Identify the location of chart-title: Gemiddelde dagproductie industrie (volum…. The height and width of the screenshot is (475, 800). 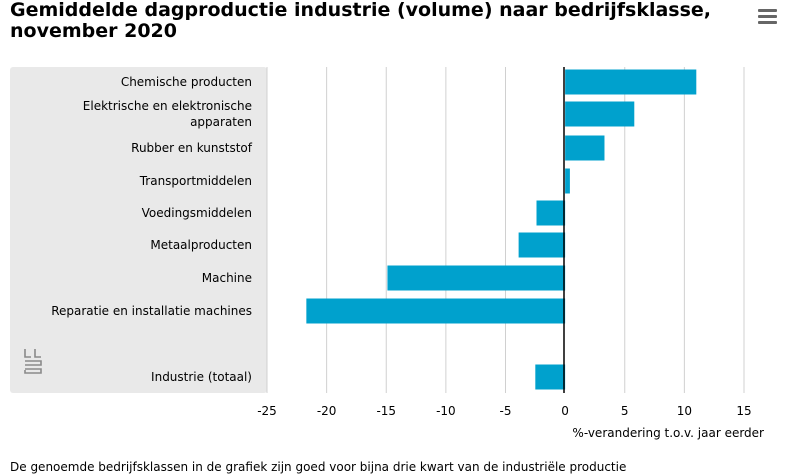
(361, 21).